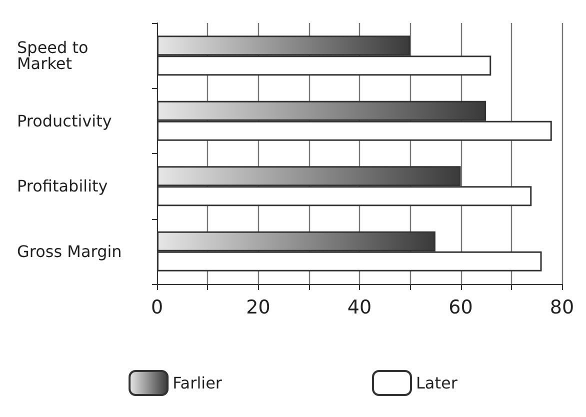 This screenshot has height=417, width=586. Describe the element at coordinates (55, 56) in the screenshot. I see `y-tick-label: Speed to Market` at that location.